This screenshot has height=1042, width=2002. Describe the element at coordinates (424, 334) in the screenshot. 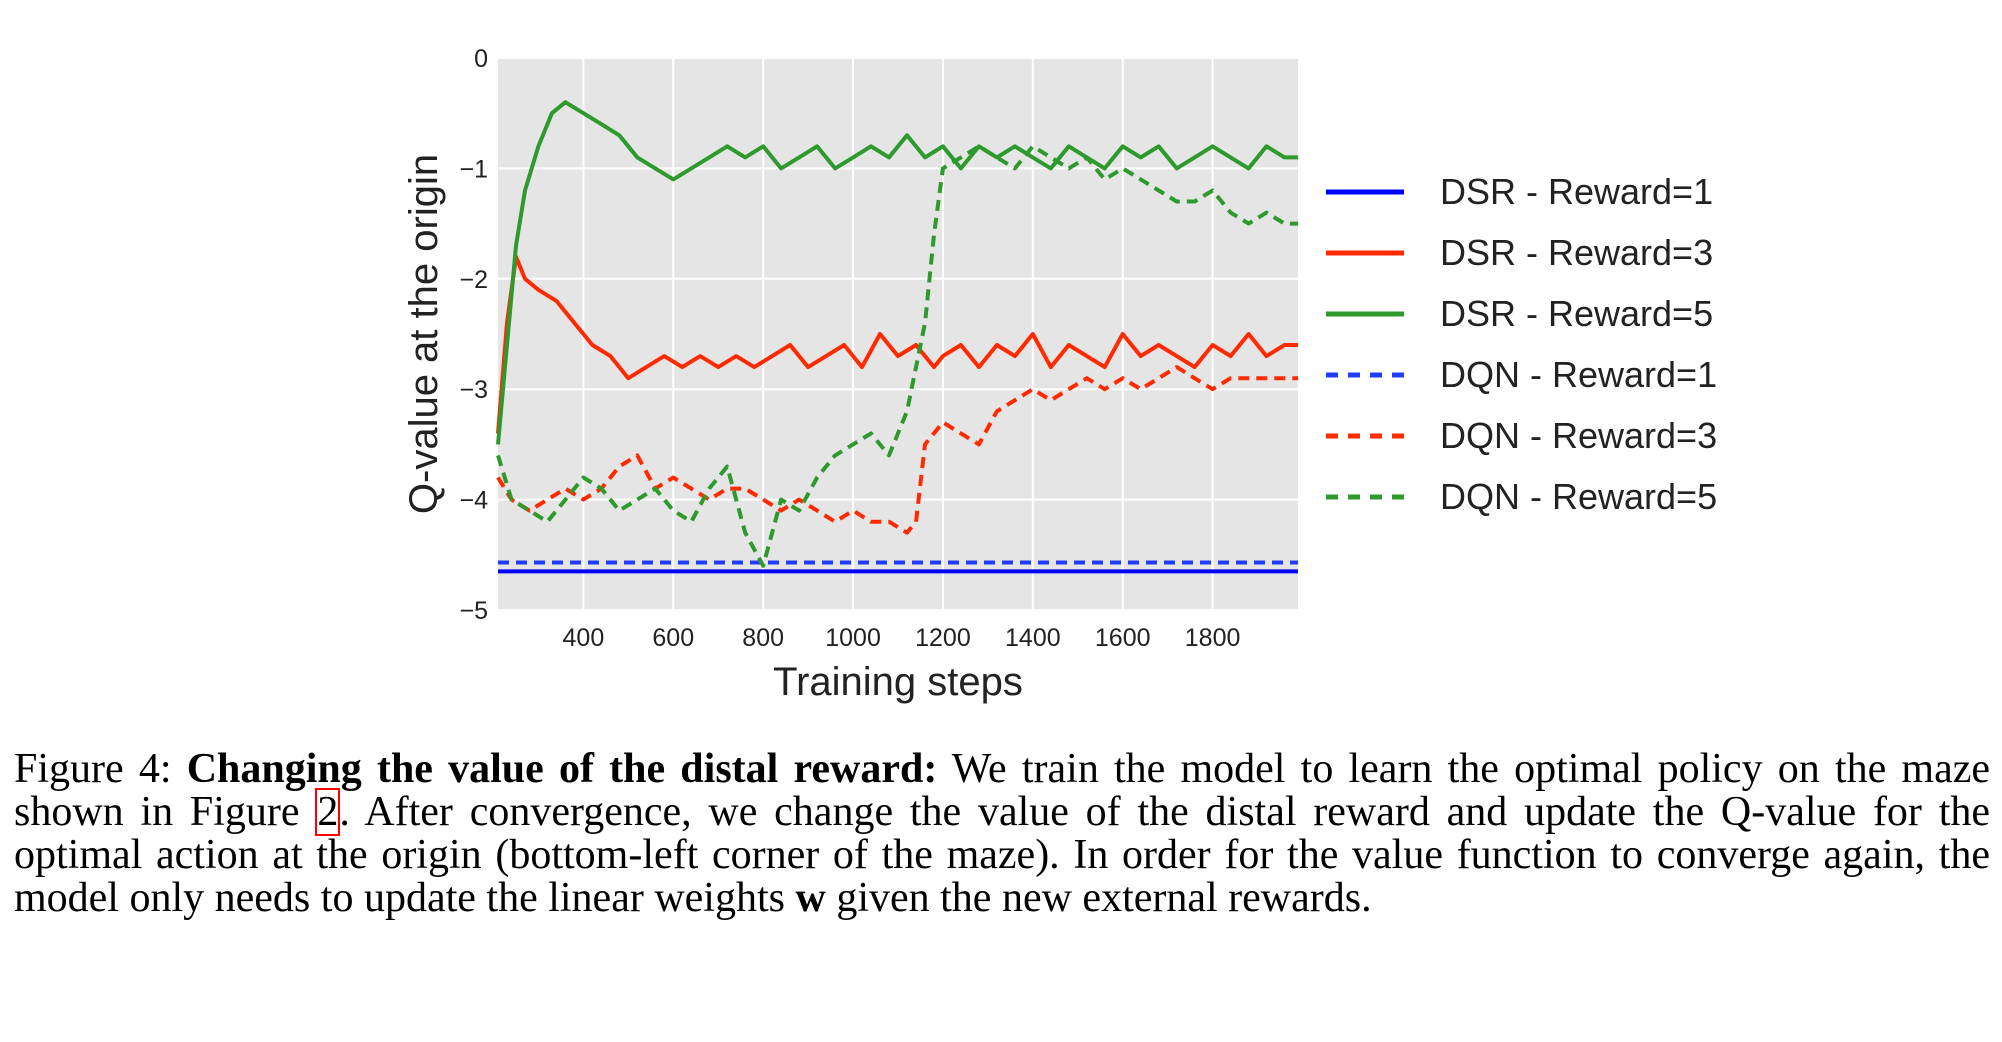

I see `y-axis-label: Q-value at the origin` at that location.